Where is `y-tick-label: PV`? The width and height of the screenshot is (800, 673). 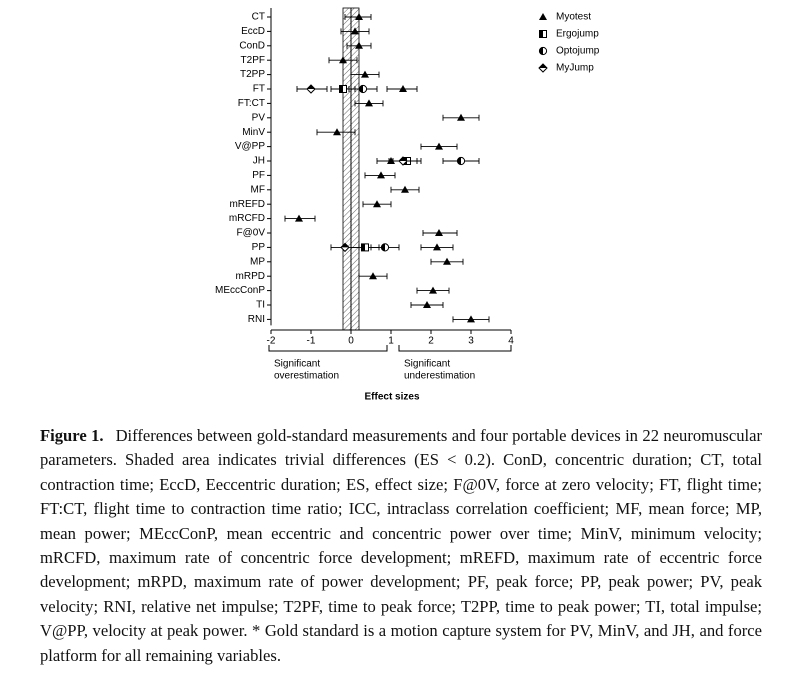 y-tick-label: PV is located at coordinates (259, 117).